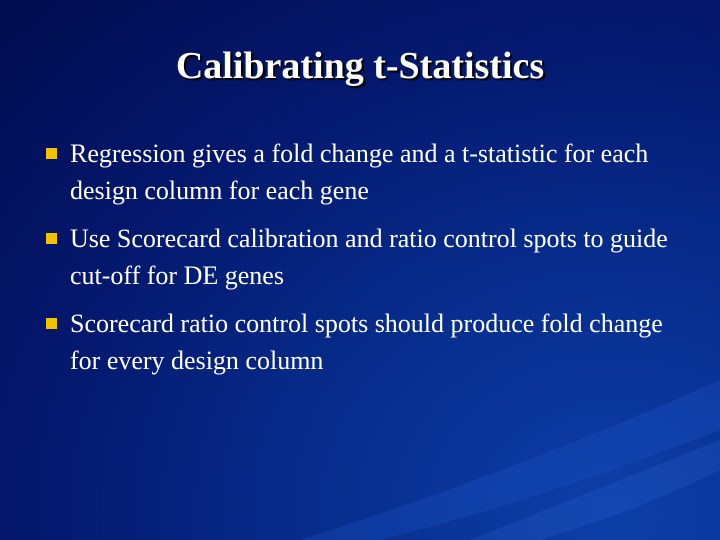 The image size is (720, 540). Describe the element at coordinates (360, 66) in the screenshot. I see `slide-title: Calibrating t-Statistics` at that location.